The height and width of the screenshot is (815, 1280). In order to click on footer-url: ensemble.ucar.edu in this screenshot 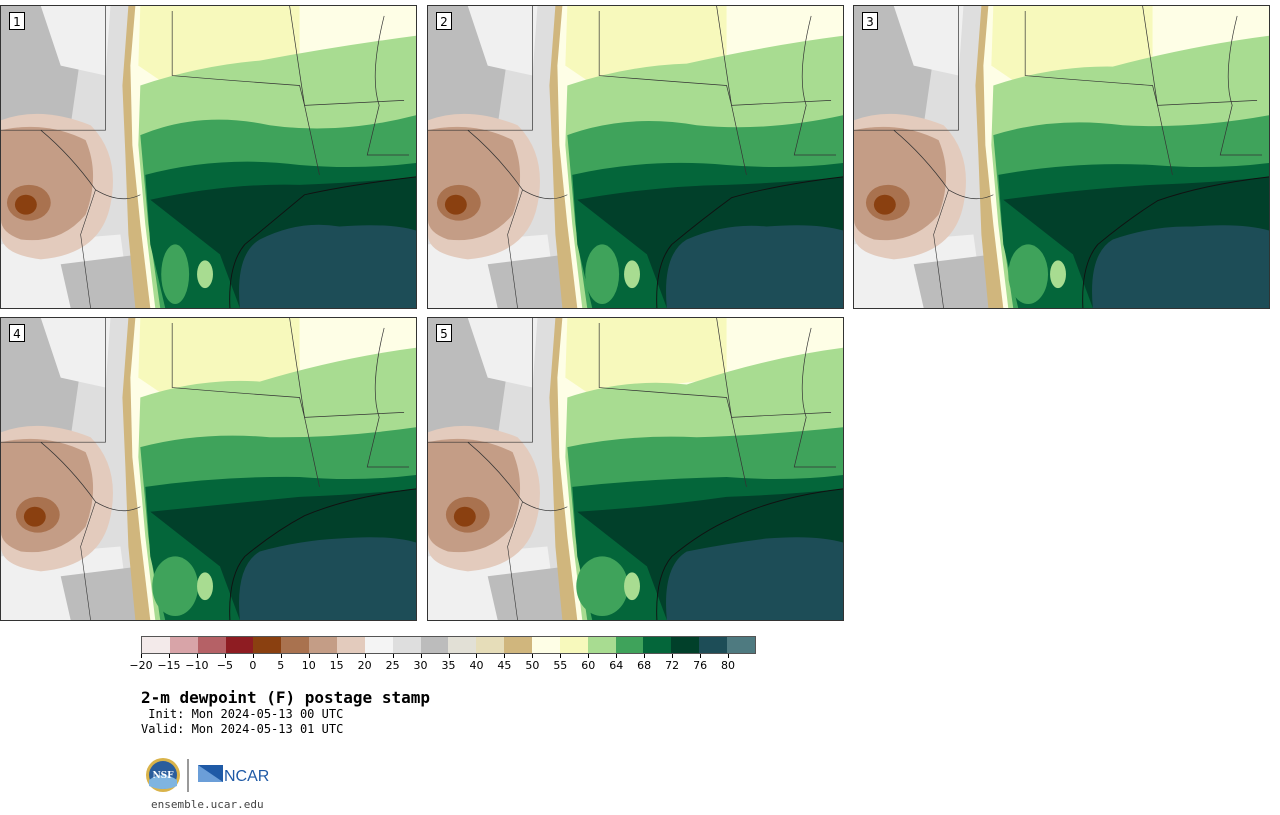, I will do `click(207, 804)`.